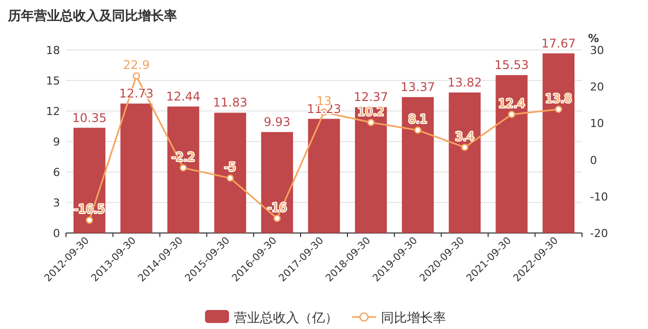  Describe the element at coordinates (558, 98) in the screenshot. I see `data-label: 13.8` at that location.